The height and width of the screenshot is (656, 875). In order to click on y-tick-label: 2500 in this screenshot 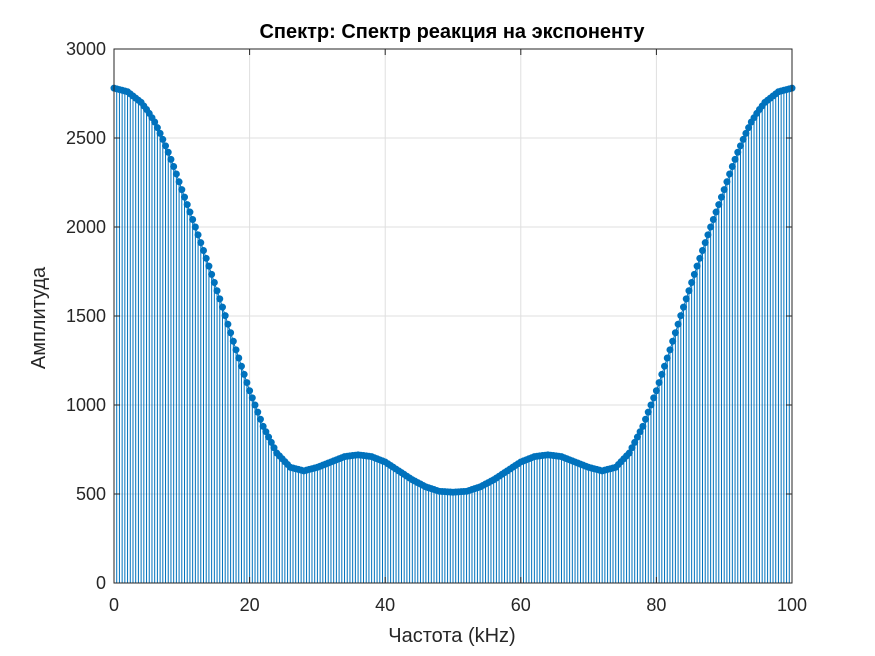, I will do `click(86, 138)`.